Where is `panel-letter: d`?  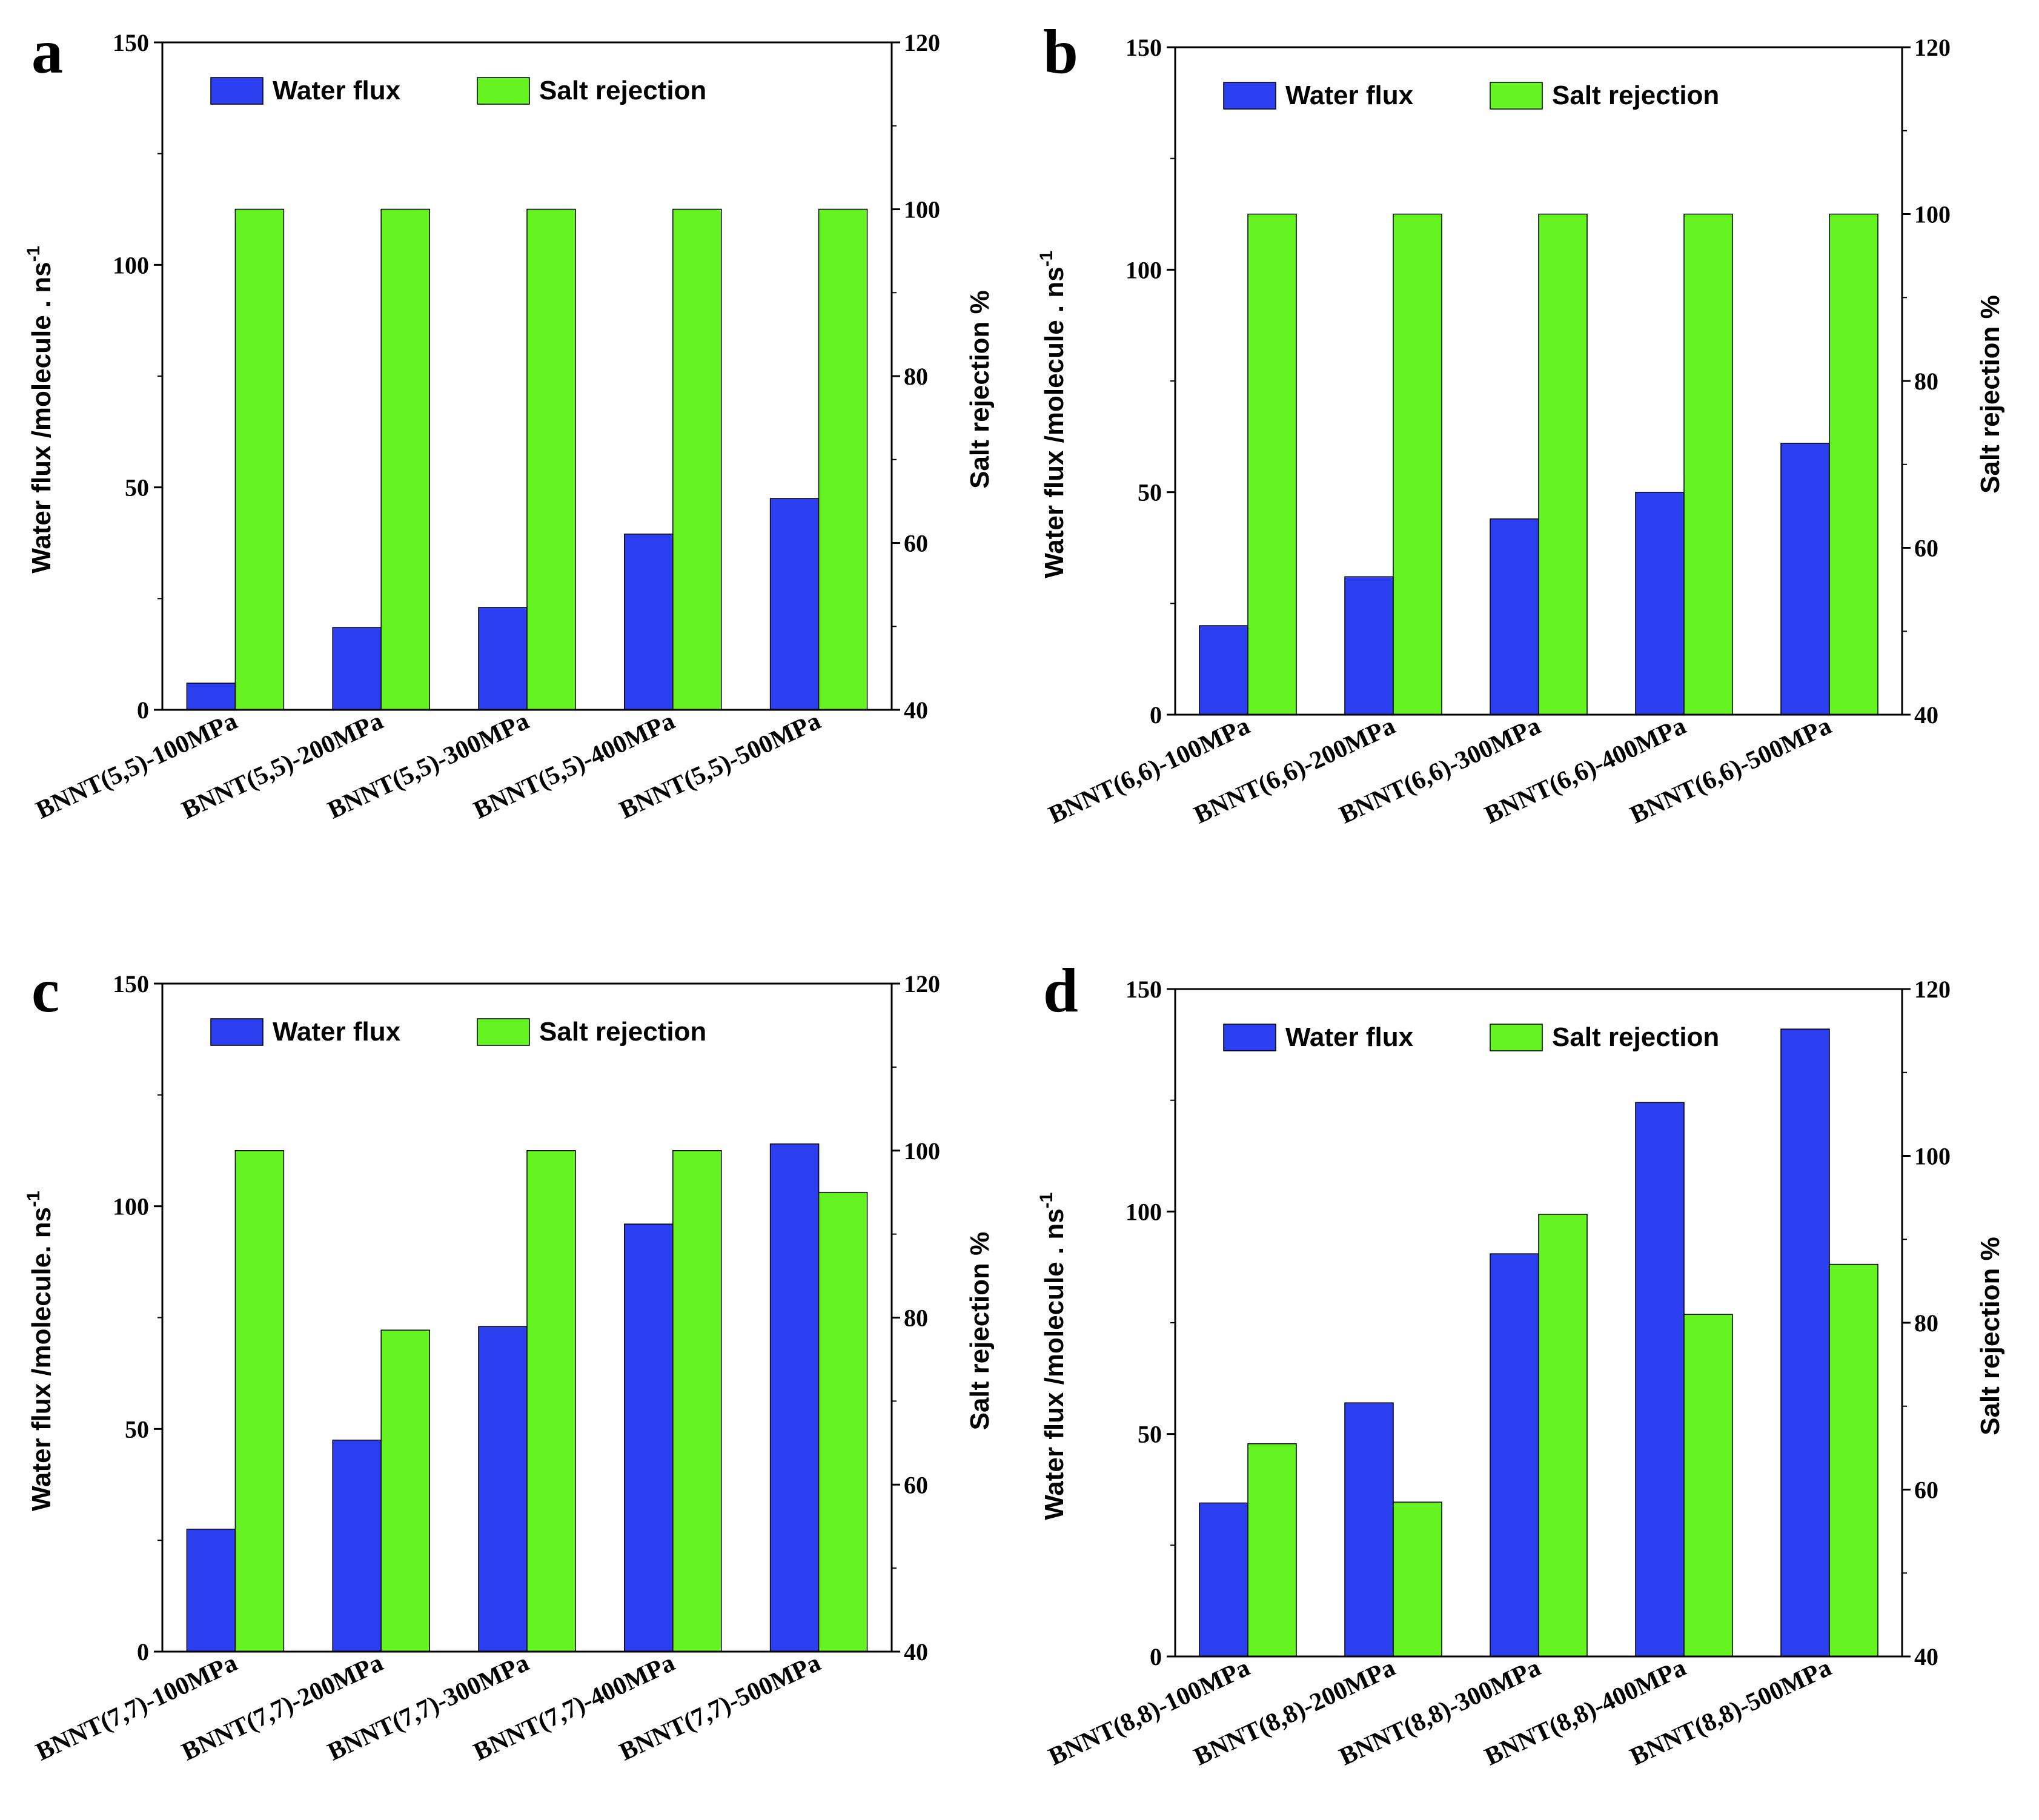
panel-letter: d is located at coordinates (1060, 990).